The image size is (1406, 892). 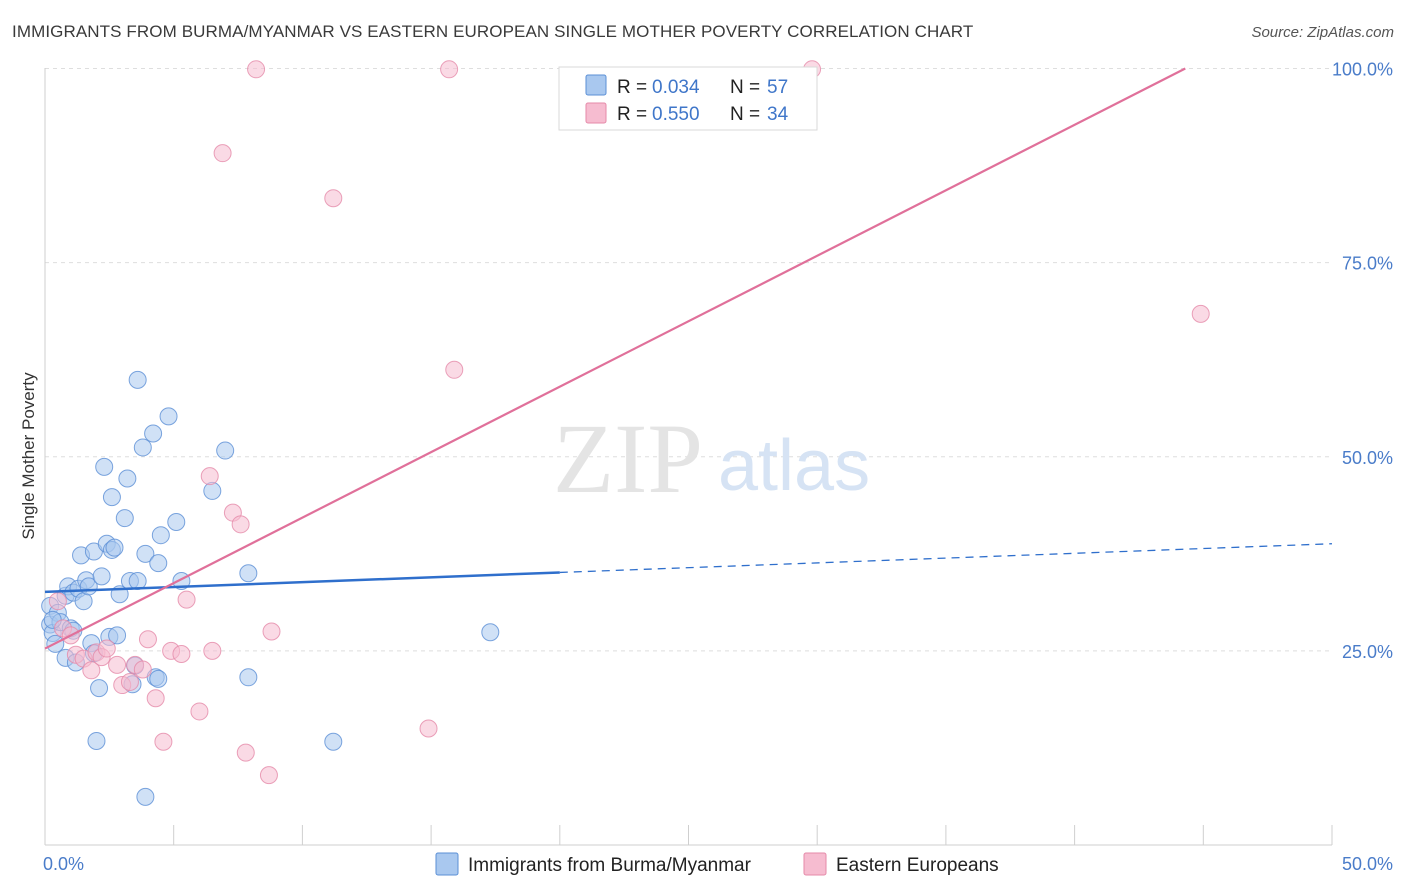 I want to click on legend-r-label-2: R =, so click(x=632, y=114).